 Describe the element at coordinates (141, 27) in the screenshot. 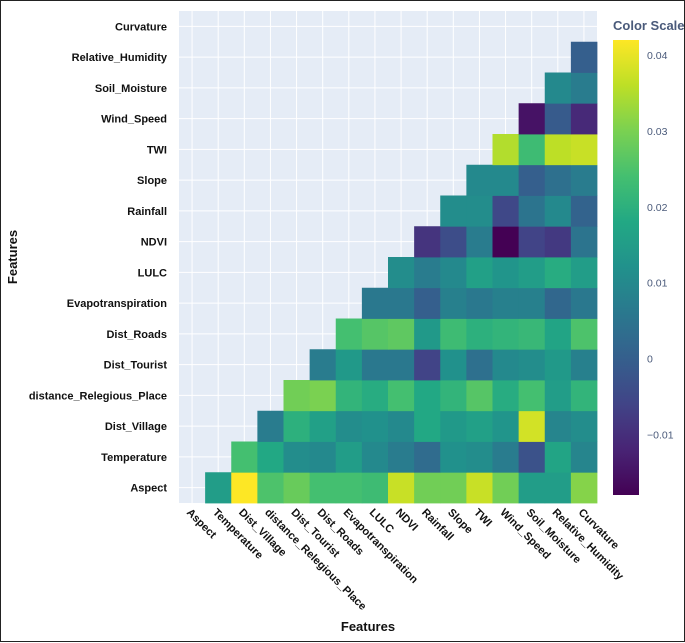

I see `y-tick-label: Curvature` at that location.